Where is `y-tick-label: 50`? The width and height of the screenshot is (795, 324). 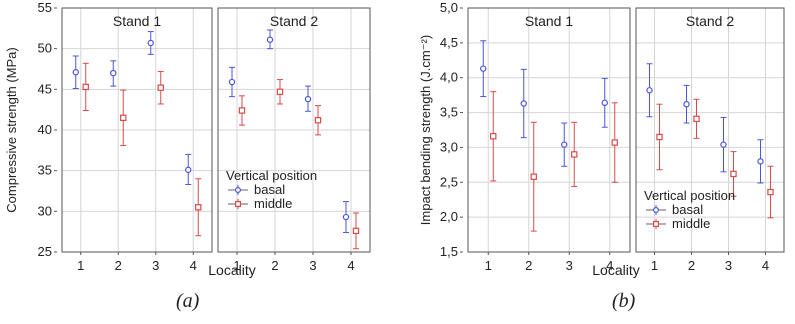 y-tick-label: 50 is located at coordinates (45, 48).